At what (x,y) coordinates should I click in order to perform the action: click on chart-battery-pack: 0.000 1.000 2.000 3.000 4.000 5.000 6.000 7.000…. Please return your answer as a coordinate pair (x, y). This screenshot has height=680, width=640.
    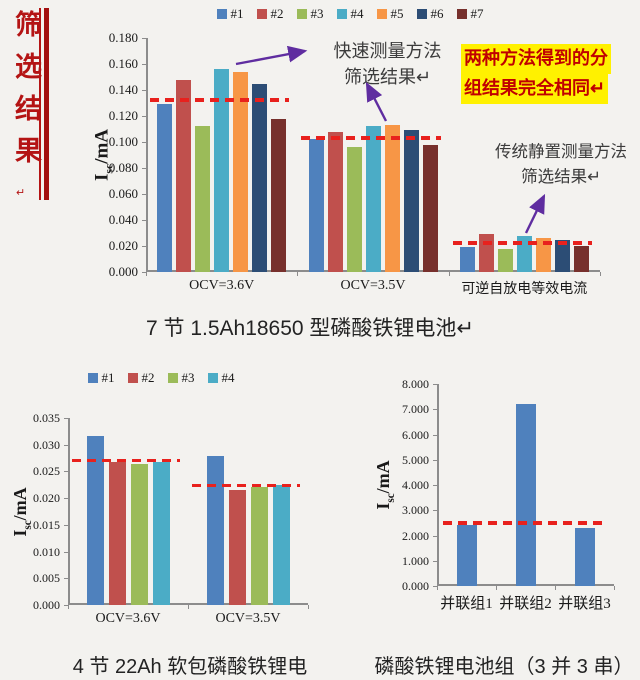
    Looking at the image, I should click on (492, 494).